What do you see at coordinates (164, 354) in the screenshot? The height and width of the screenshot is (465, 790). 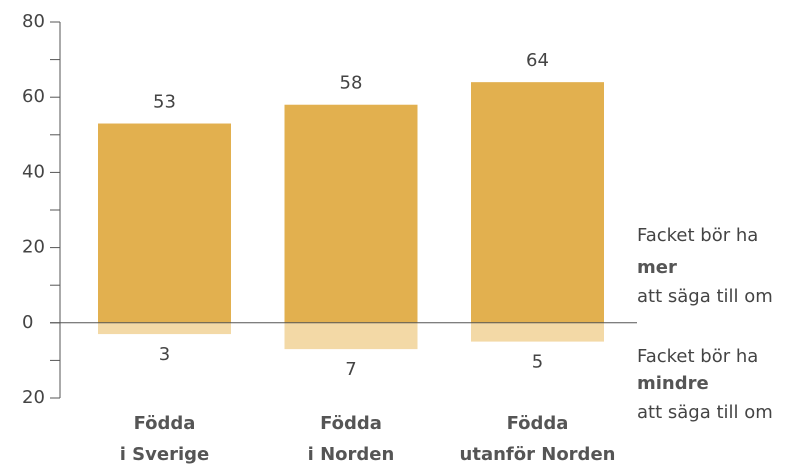 I see `value-label: 3` at bounding box center [164, 354].